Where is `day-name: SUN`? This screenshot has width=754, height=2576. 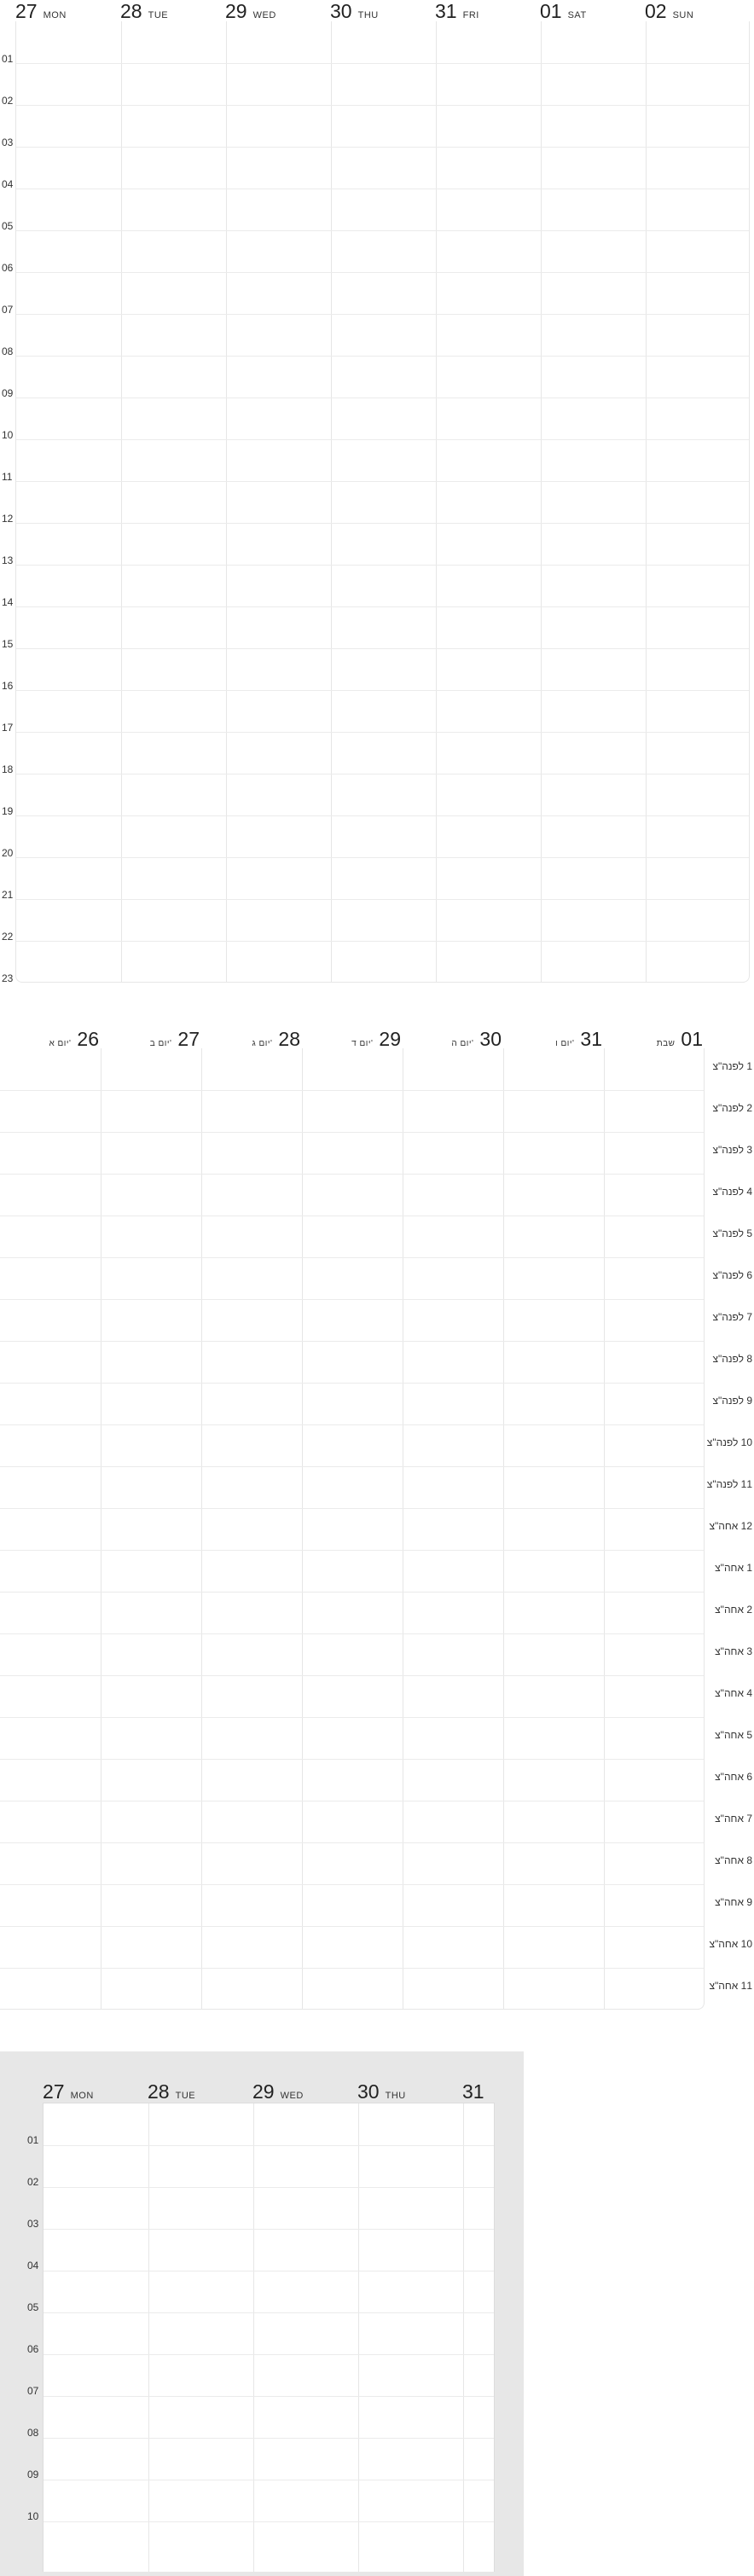
day-name: SUN is located at coordinates (683, 15).